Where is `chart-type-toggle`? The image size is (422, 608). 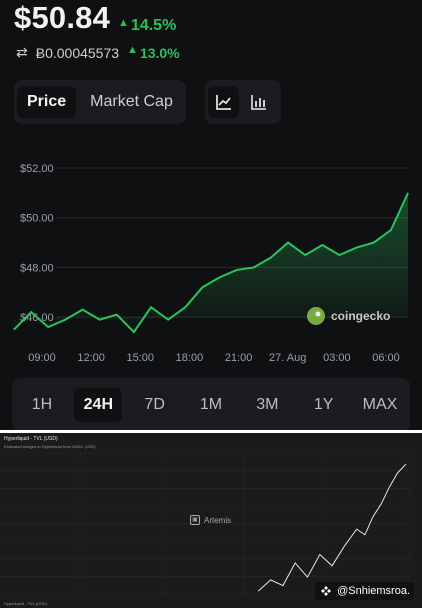 chart-type-toggle is located at coordinates (243, 102).